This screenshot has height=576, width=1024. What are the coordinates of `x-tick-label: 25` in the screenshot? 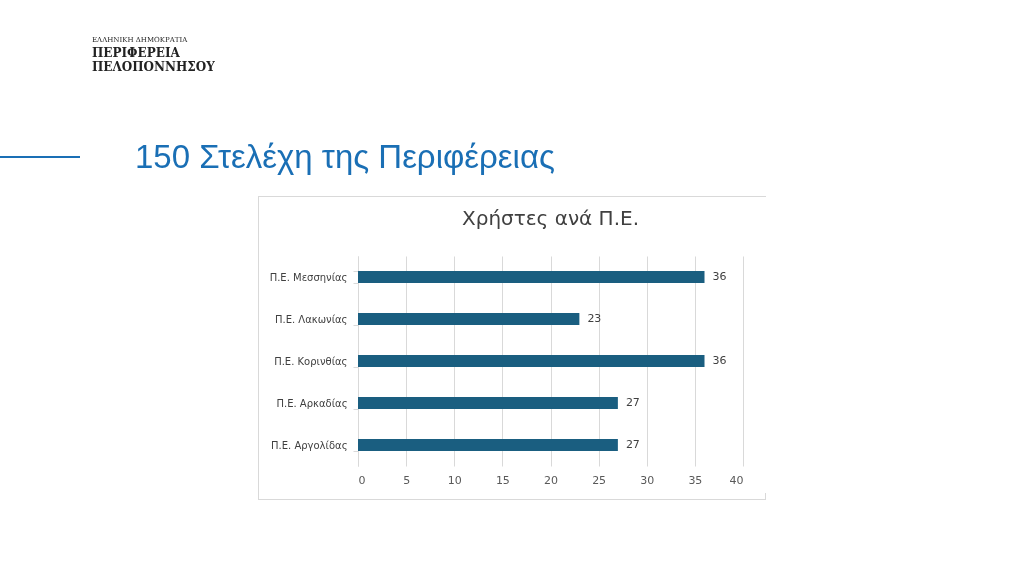 It's located at (599, 480).